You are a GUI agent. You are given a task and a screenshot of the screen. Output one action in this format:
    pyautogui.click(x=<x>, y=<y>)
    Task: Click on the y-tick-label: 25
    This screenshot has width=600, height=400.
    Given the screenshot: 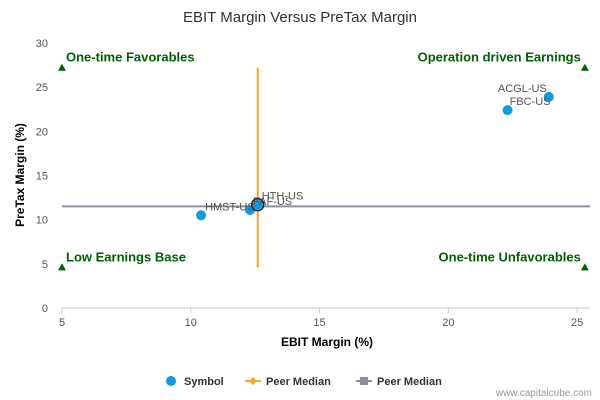 What is the action you would take?
    pyautogui.click(x=42, y=88)
    